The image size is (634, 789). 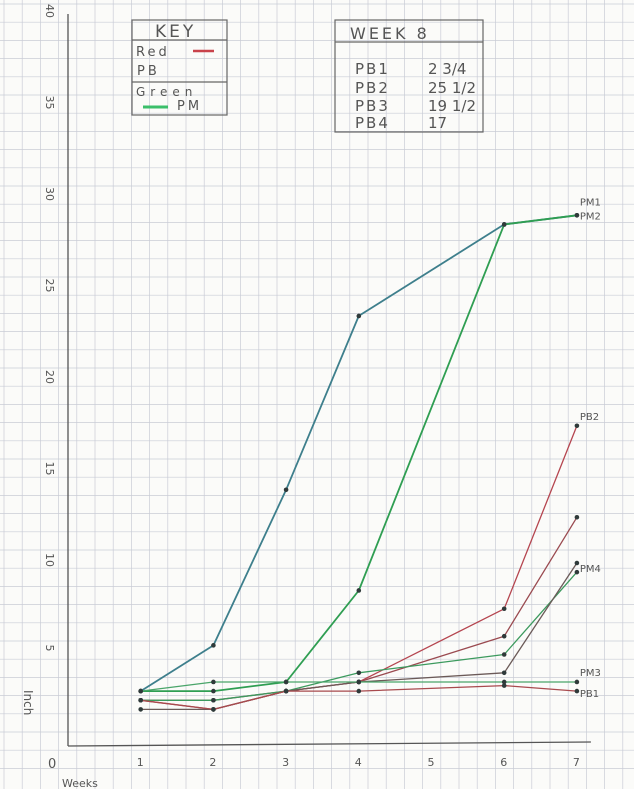 I want to click on x-tick-label: 3, so click(x=285, y=762).